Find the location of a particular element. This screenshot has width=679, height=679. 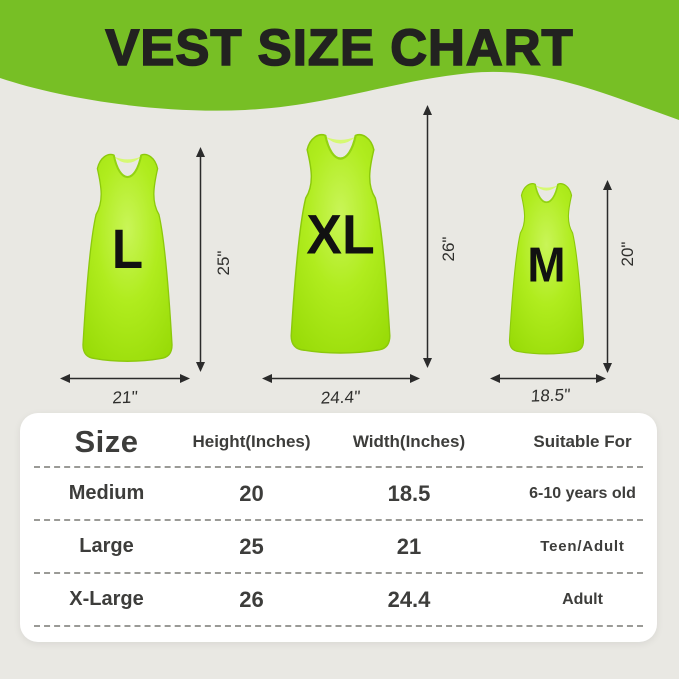

width-dimension-label: 24.4" is located at coordinates (340, 397).